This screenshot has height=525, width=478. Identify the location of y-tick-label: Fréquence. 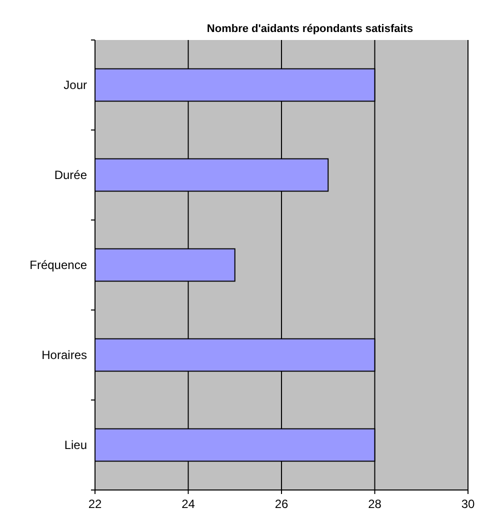
(59, 265).